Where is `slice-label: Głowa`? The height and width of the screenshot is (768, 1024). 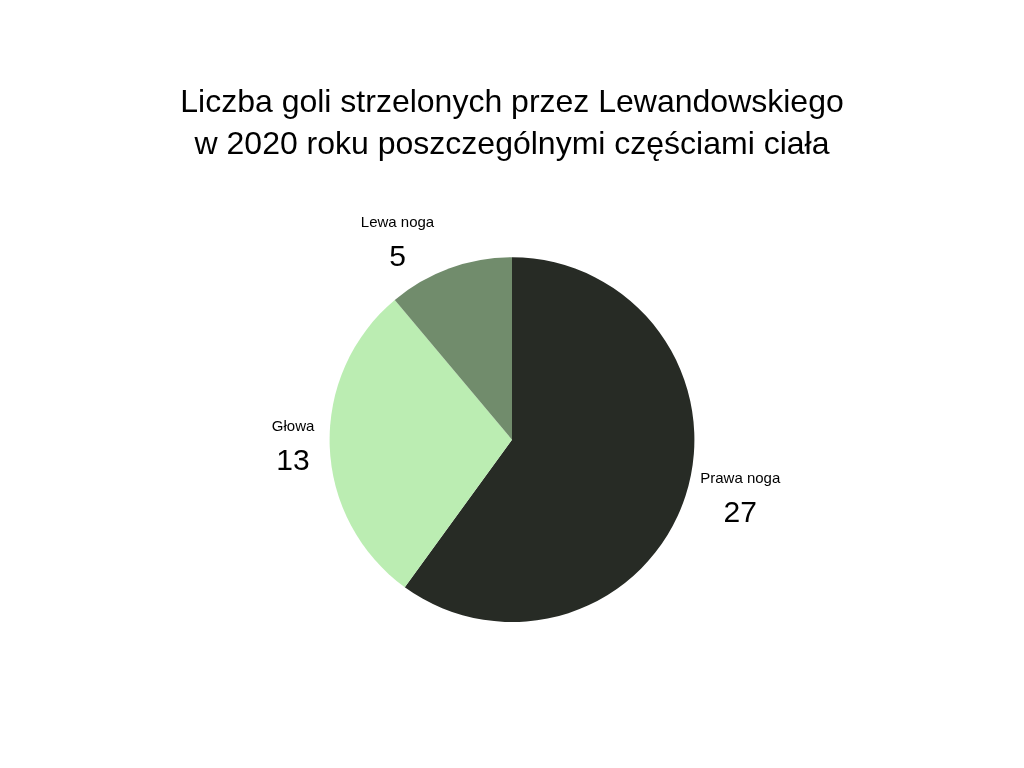
slice-label: Głowa is located at coordinates (293, 425).